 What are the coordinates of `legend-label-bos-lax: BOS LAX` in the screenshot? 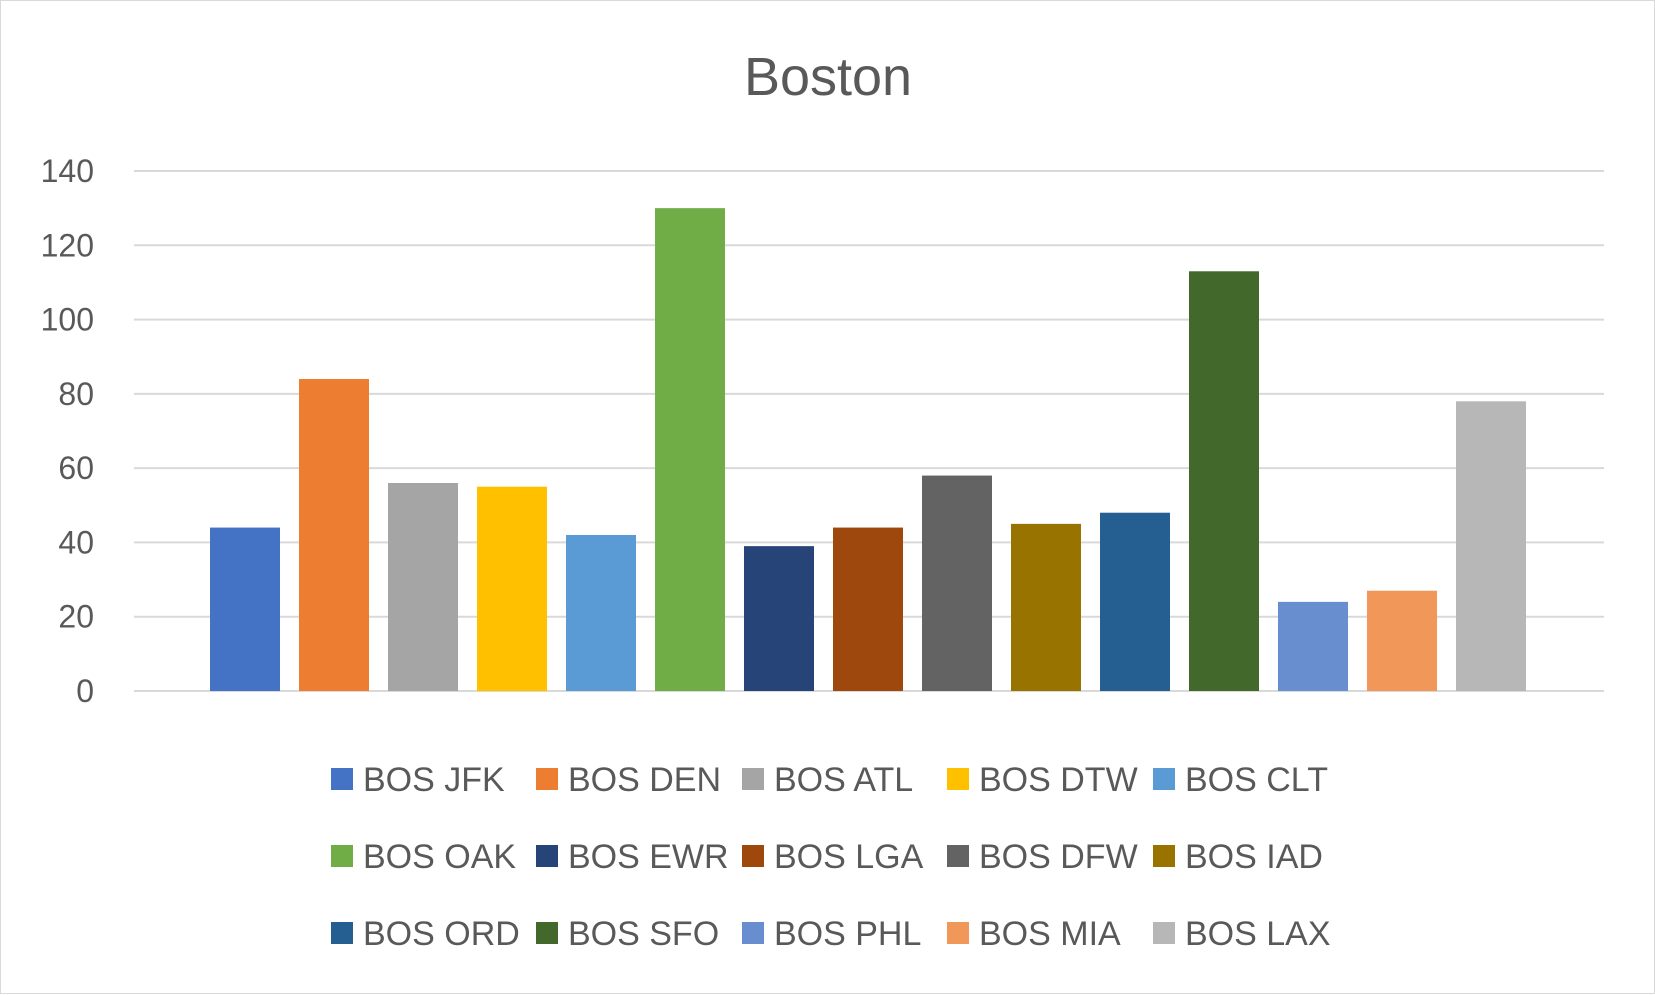 It's located at (1258, 934).